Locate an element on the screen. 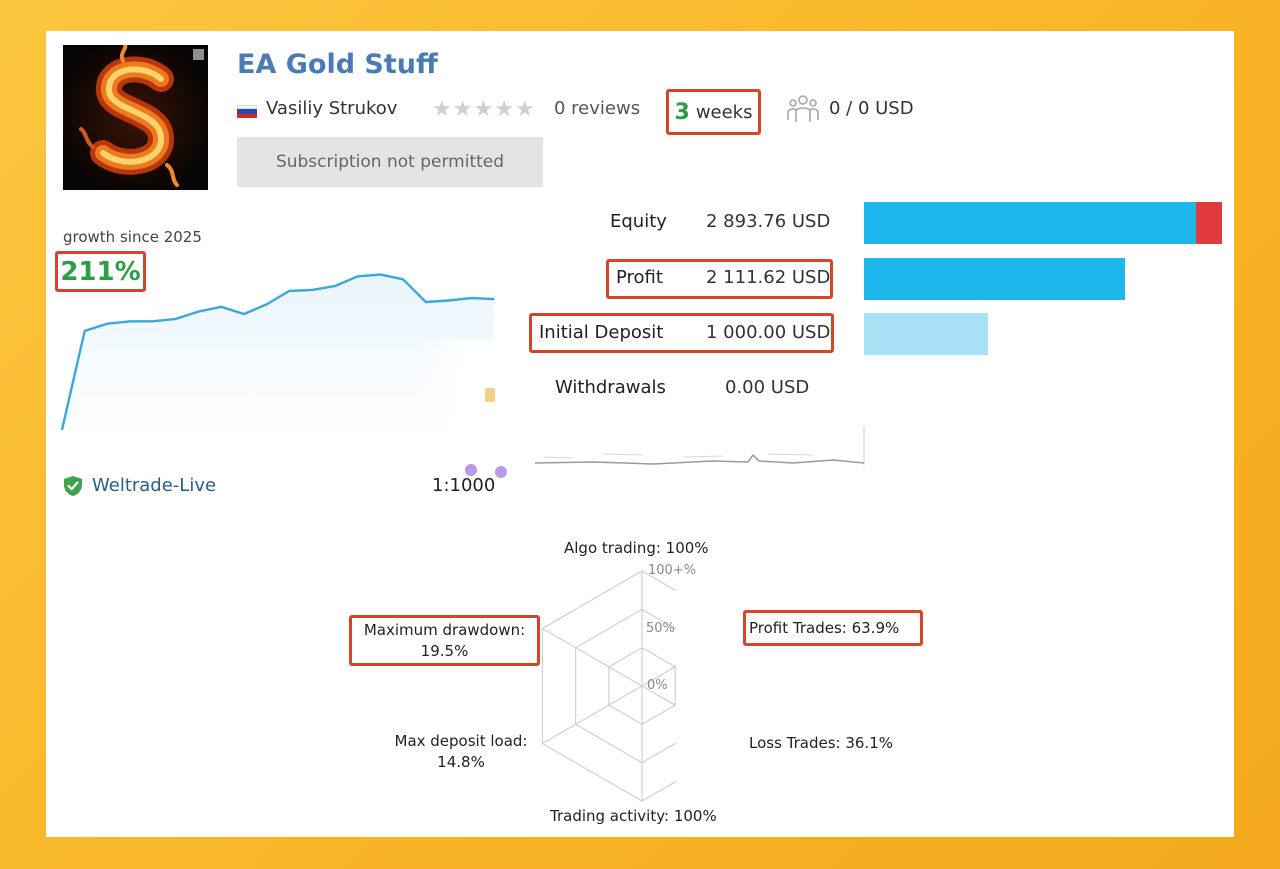 The image size is (1280, 869). growth-value: 211% is located at coordinates (100, 271).